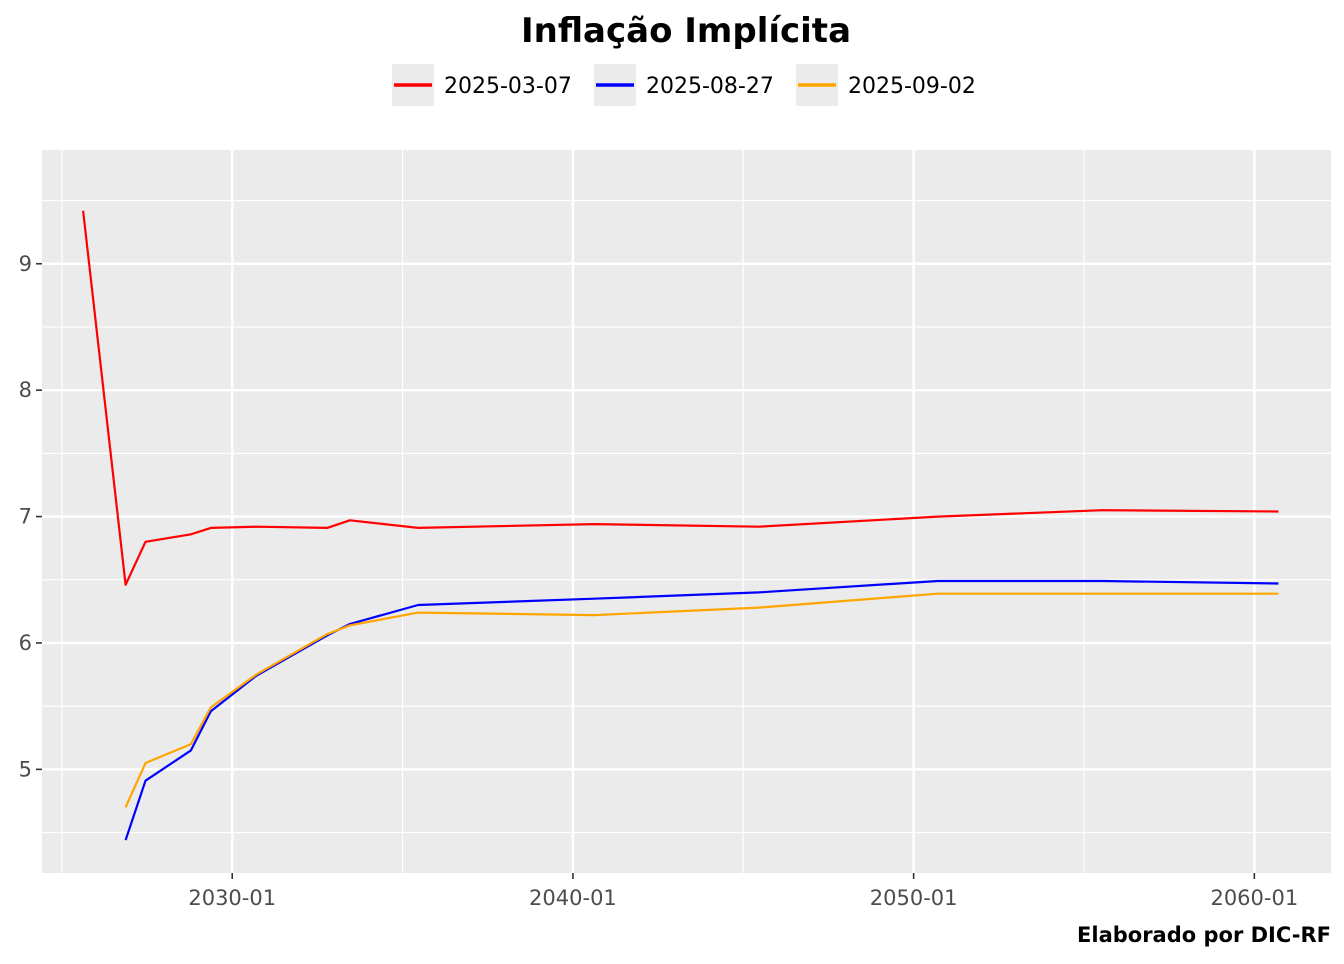 The width and height of the screenshot is (1344, 964). Describe the element at coordinates (25, 769) in the screenshot. I see `y-tick-label: 5` at that location.